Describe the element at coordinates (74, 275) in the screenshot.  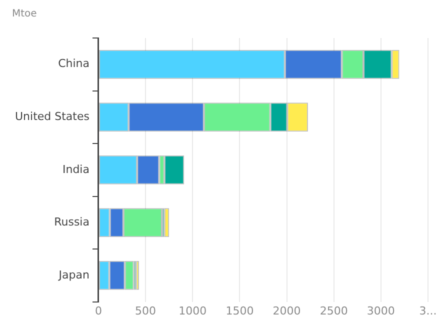
I see `y-tick-label: Japan` at that location.